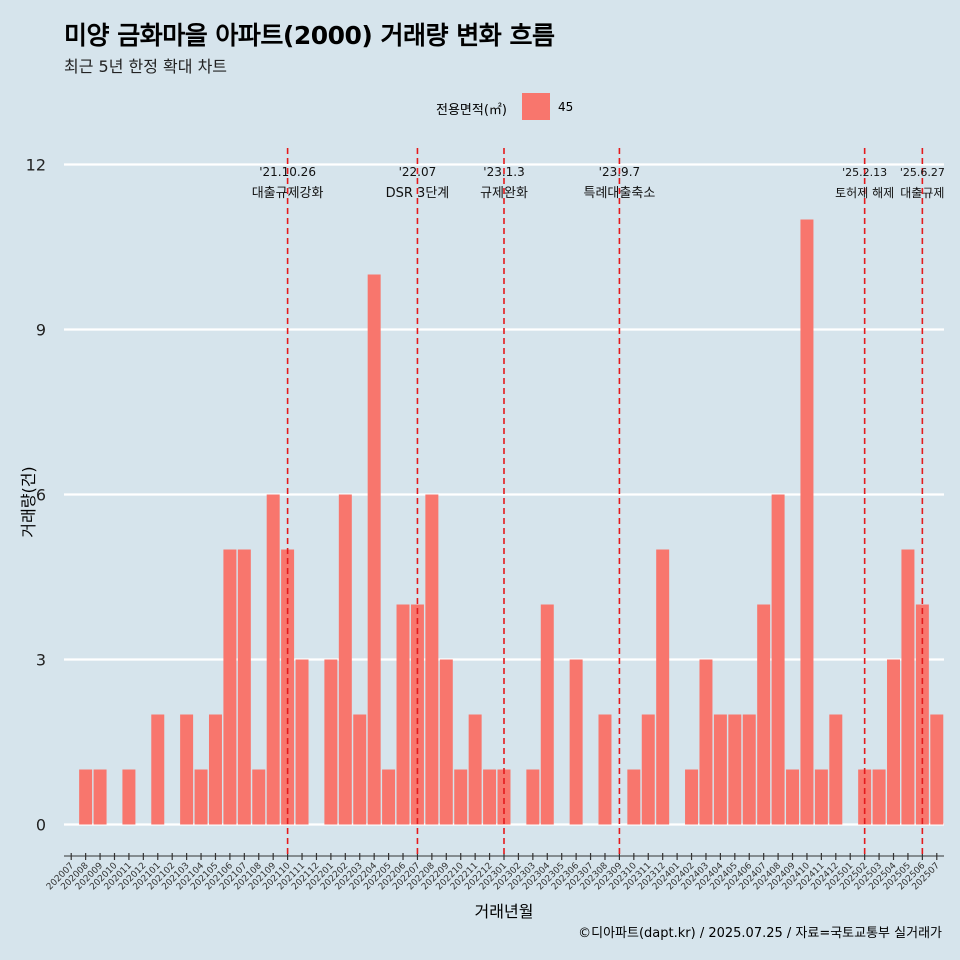 This screenshot has height=960, width=960. I want to click on event-date-label: '23.9.7, so click(619, 172).